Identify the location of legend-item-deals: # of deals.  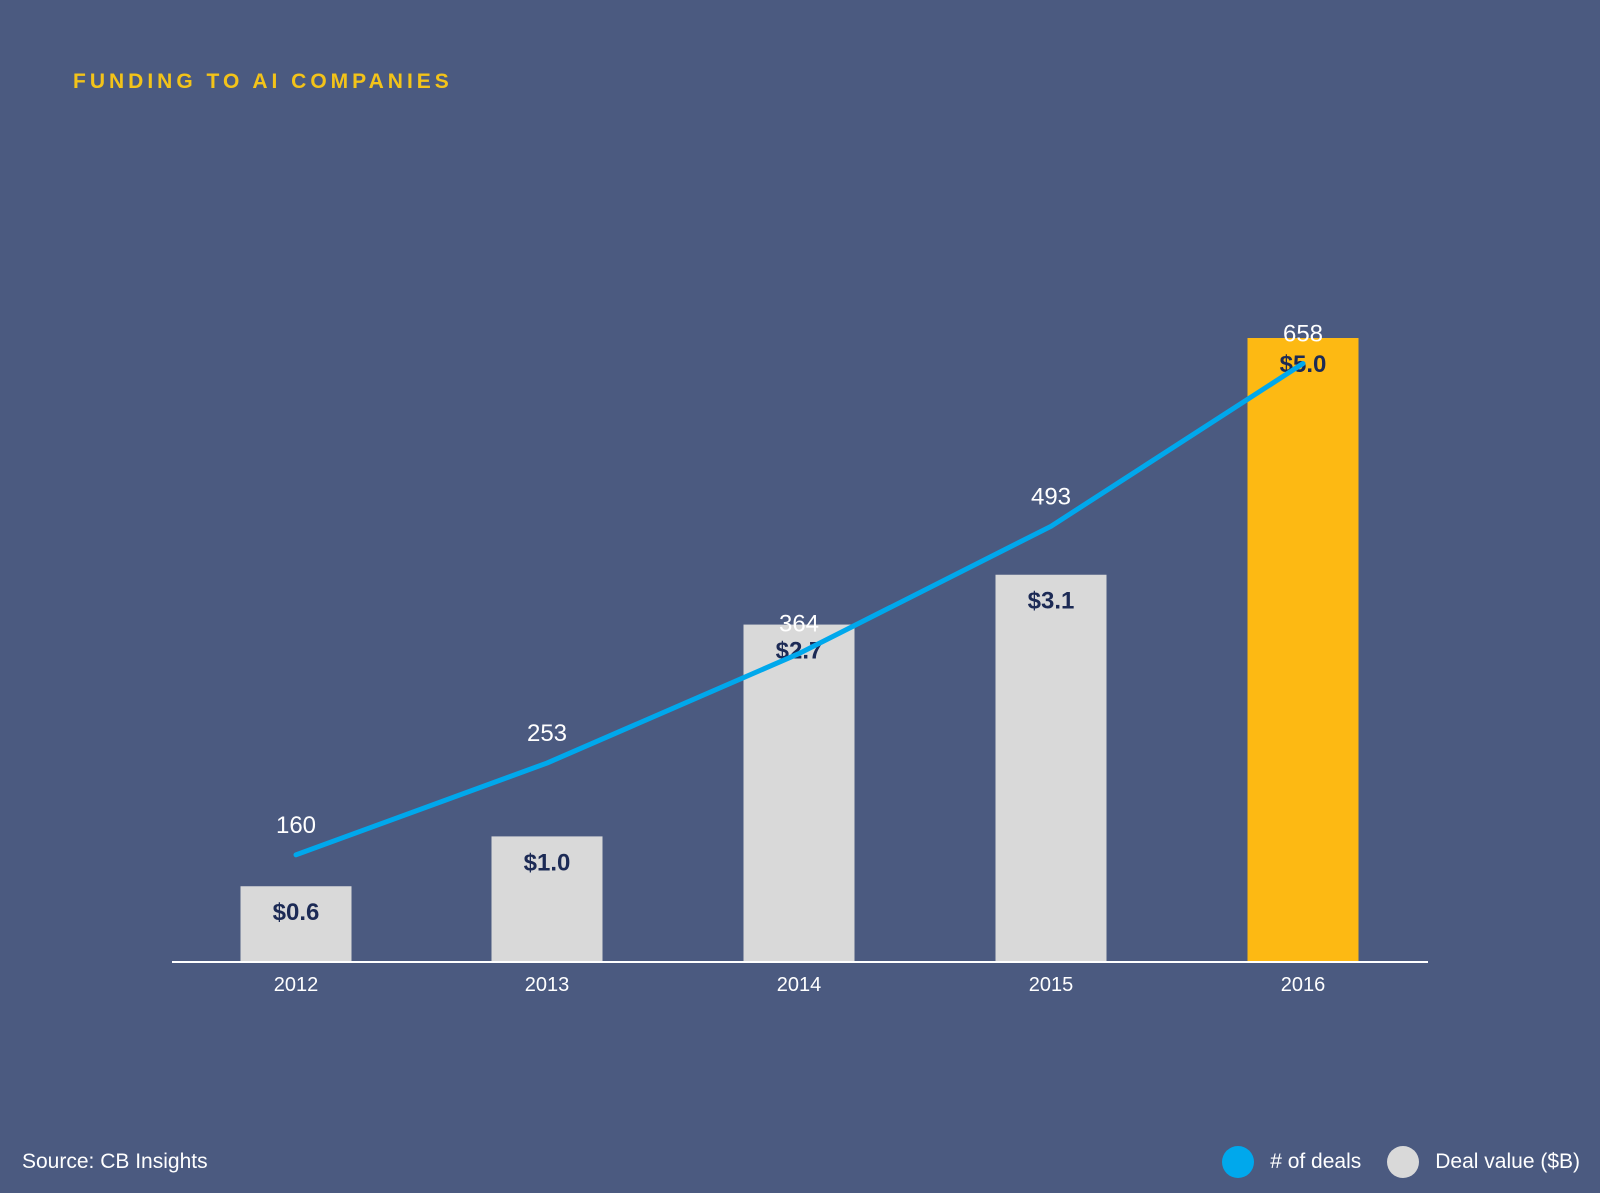
(1291, 1162).